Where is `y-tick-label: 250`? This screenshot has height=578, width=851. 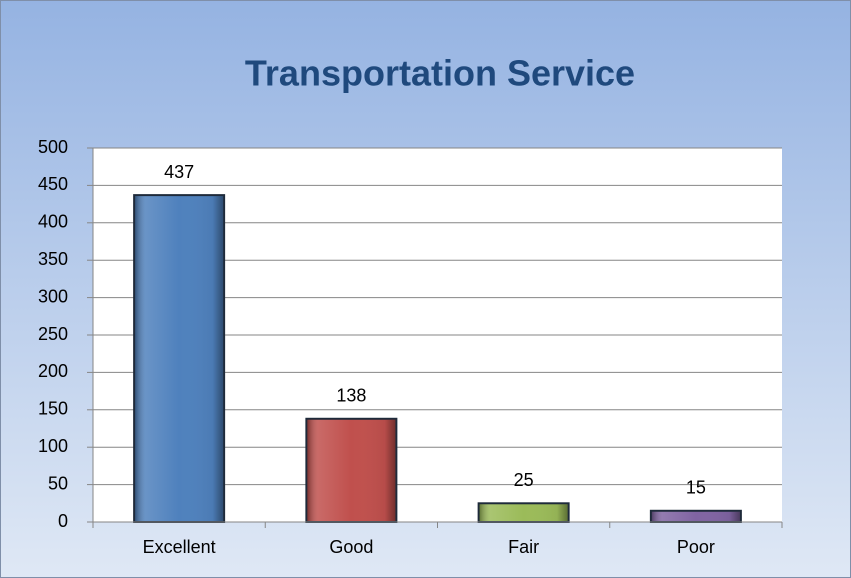 y-tick-label: 250 is located at coordinates (53, 334).